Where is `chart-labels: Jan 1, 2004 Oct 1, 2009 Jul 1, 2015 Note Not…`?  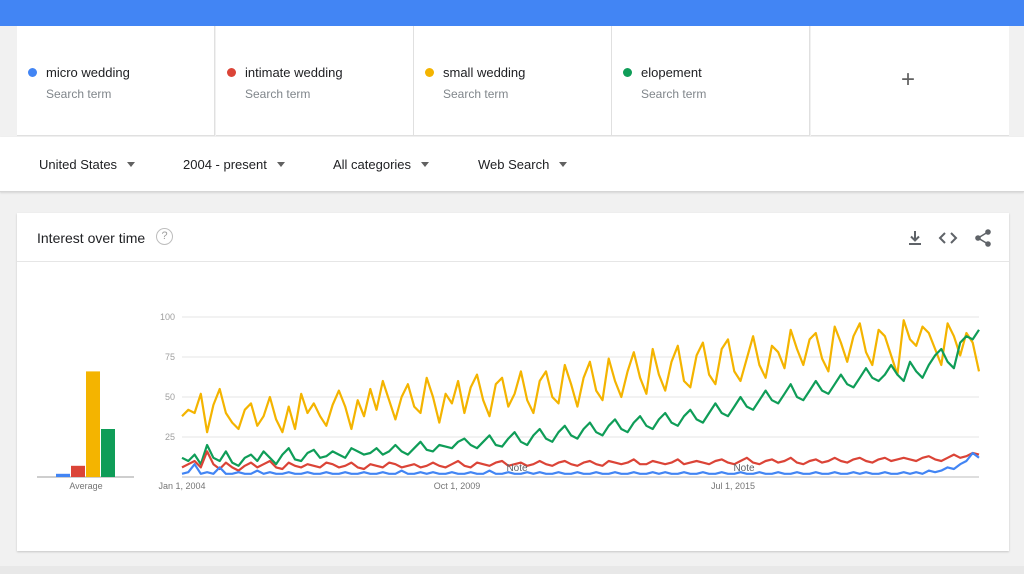 chart-labels: Jan 1, 2004 Oct 1, 2009 Jul 1, 2015 Note Not… is located at coordinates (456, 477).